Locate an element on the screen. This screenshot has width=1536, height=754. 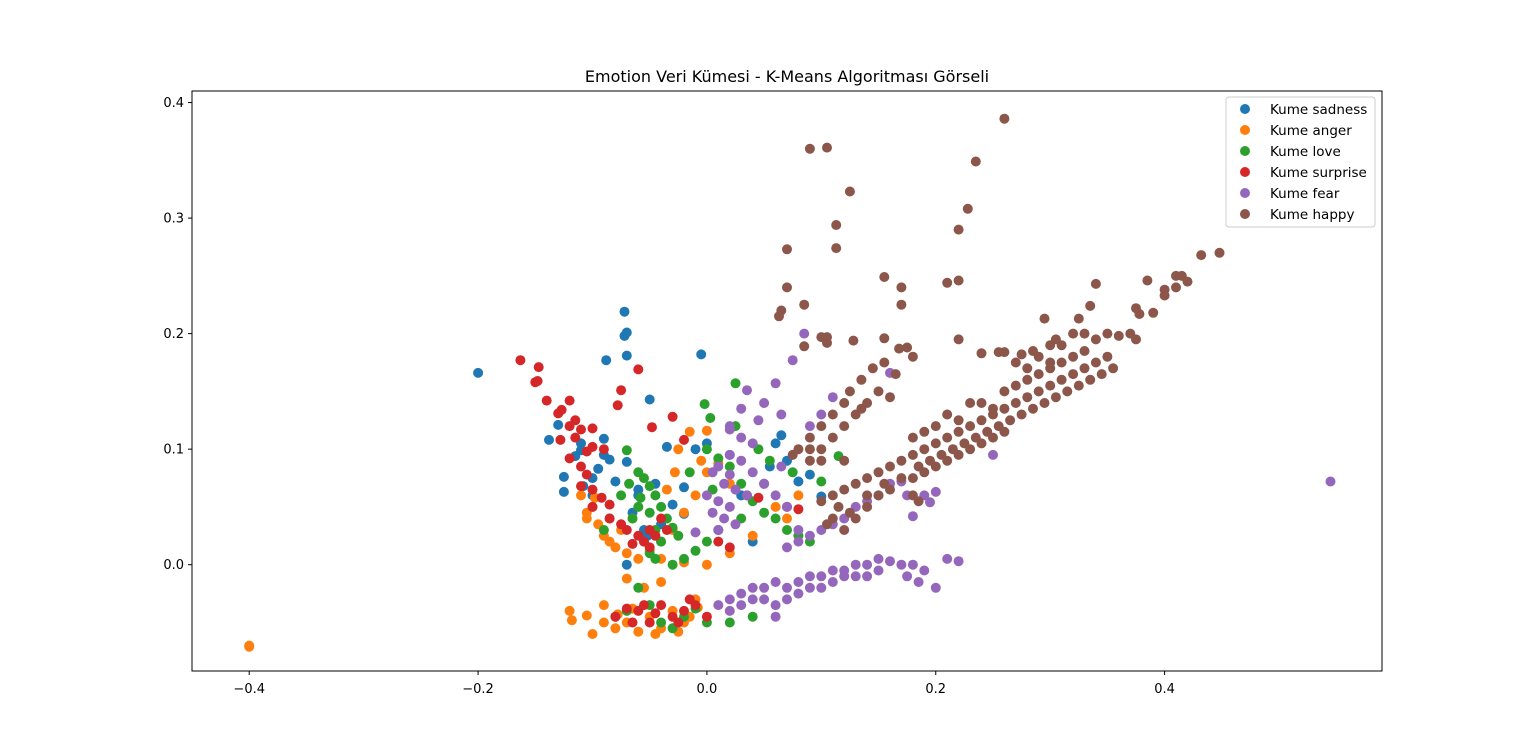
legend-label: Kume love is located at coordinates (1305, 152).